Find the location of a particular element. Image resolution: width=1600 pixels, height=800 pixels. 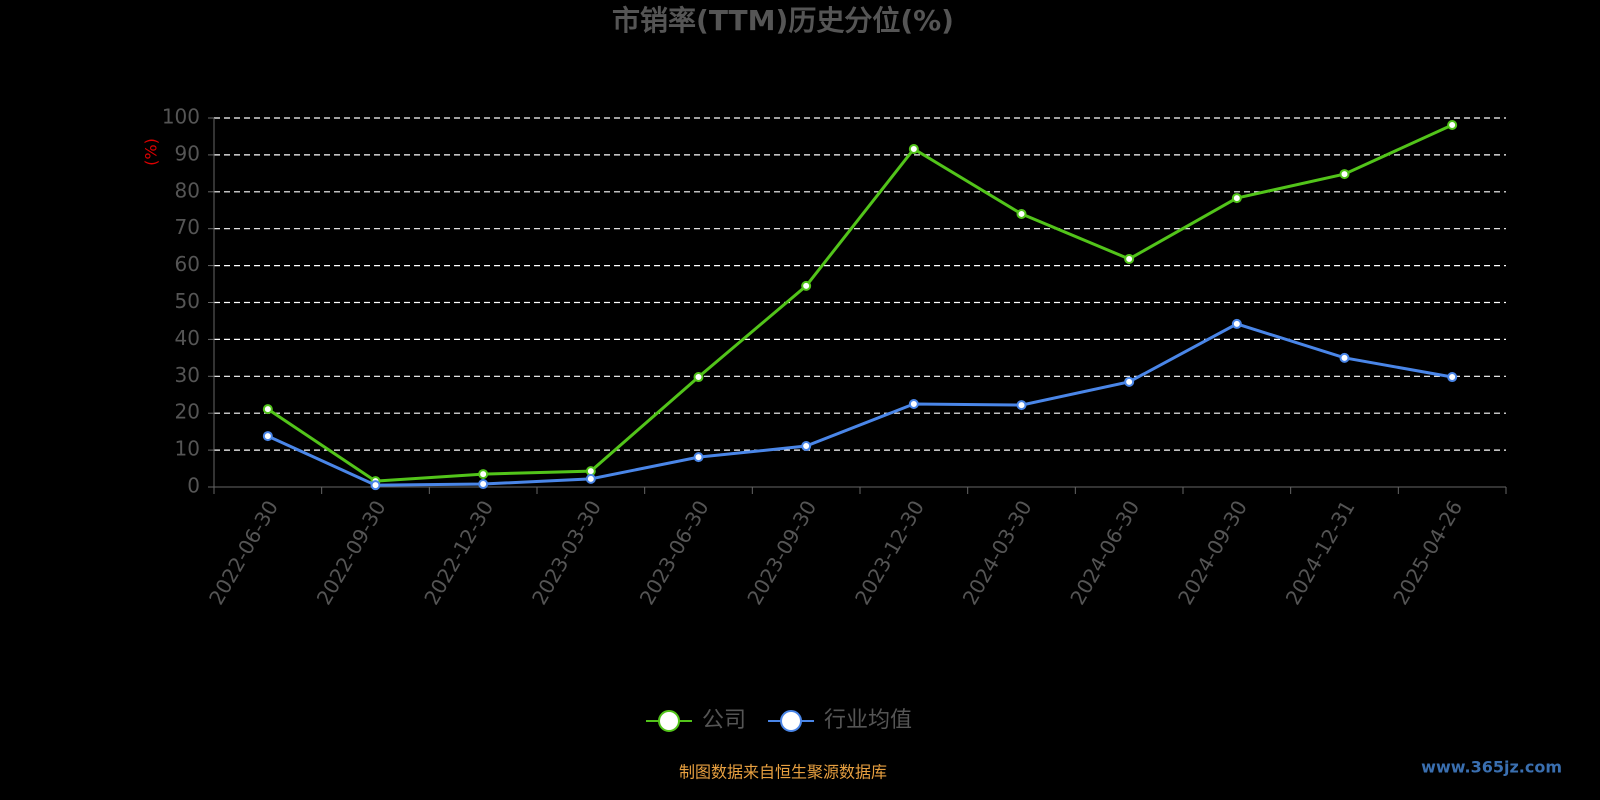

chart-title: 市销率(TTM)历史分位(%) is located at coordinates (783, 20).